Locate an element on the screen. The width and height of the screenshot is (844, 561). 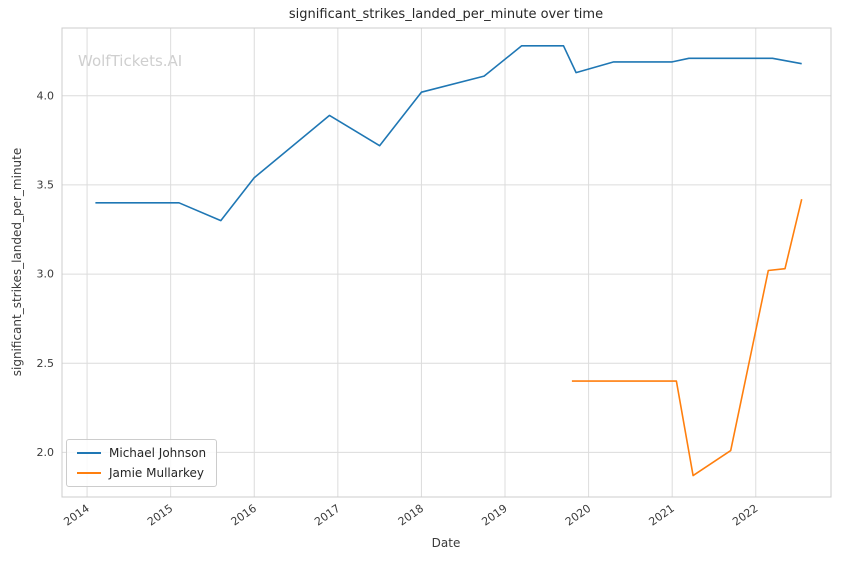
legend-label: Jamie Mullarkey is located at coordinates (157, 473).